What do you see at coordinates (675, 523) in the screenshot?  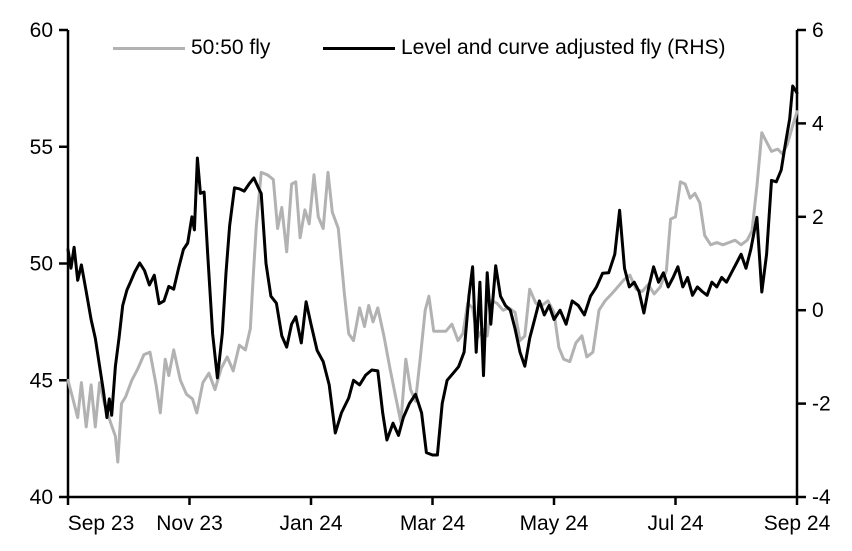 I see `x-axis-tick-label: Jul 24` at bounding box center [675, 523].